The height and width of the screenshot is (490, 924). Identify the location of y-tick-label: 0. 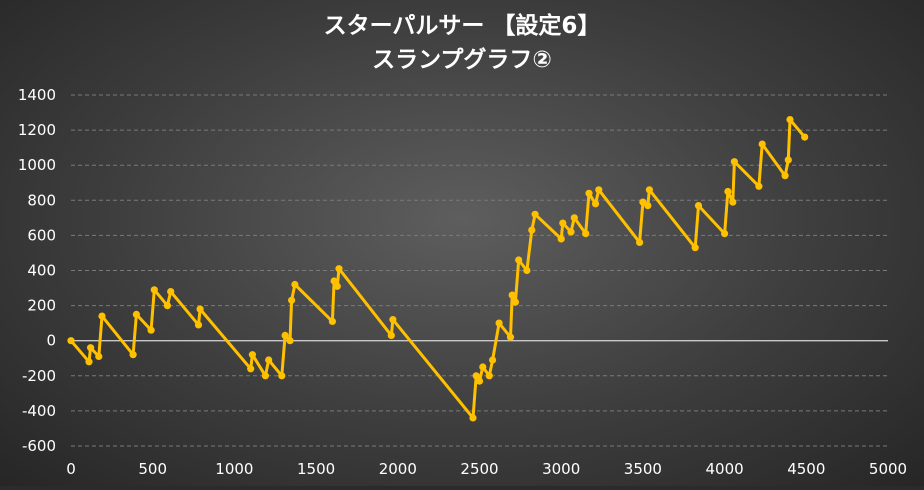
(51, 341).